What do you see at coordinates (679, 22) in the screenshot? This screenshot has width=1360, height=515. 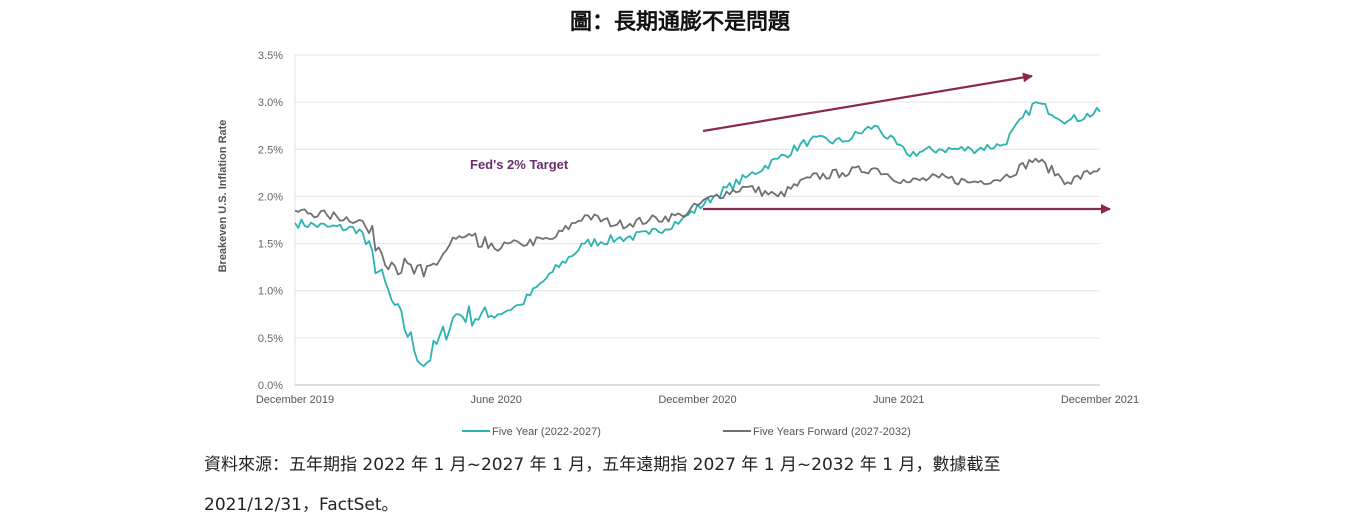 I see `page-title: 圖：長期通膨不是問題` at bounding box center [679, 22].